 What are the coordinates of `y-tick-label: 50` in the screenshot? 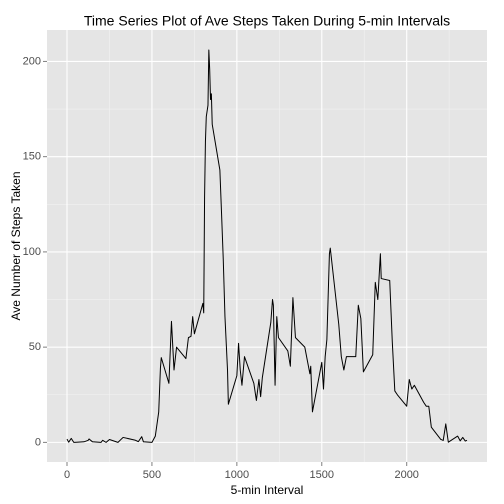 It's located at (35, 347).